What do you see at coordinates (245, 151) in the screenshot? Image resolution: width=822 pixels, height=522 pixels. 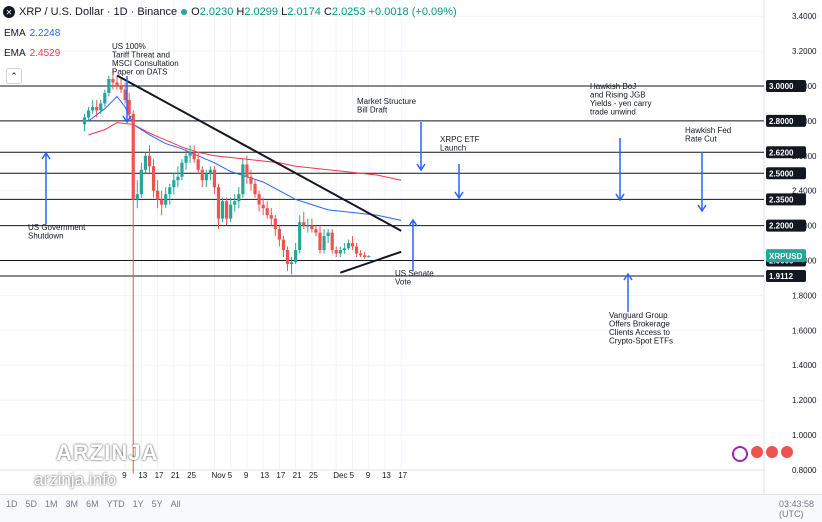 I see `ema-slow-line` at bounding box center [245, 151].